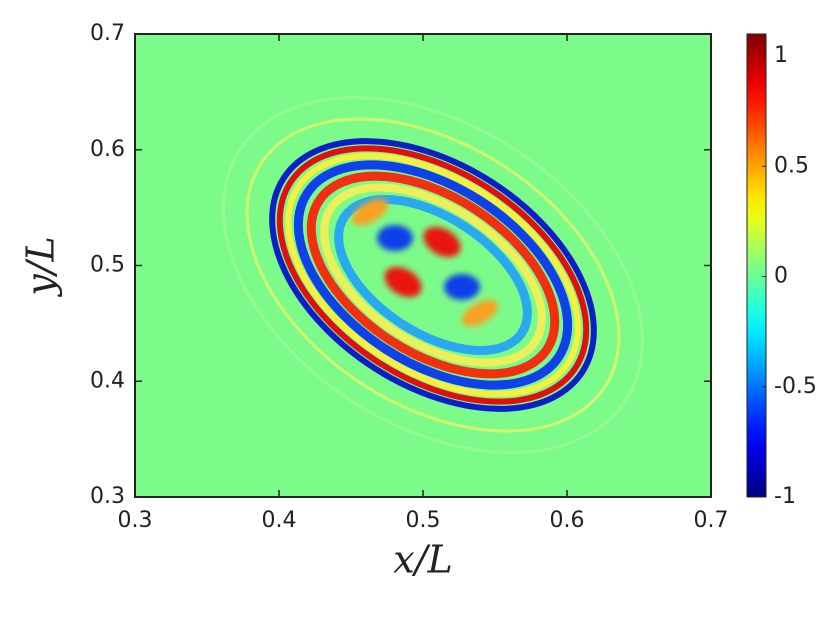 The height and width of the screenshot is (627, 830). I want to click on x-tick-label: 0.7, so click(711, 520).